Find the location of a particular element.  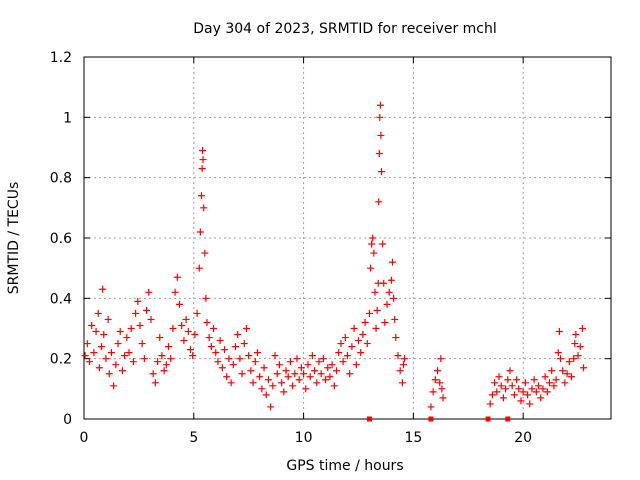

x-tick-label: 15 is located at coordinates (413, 438).